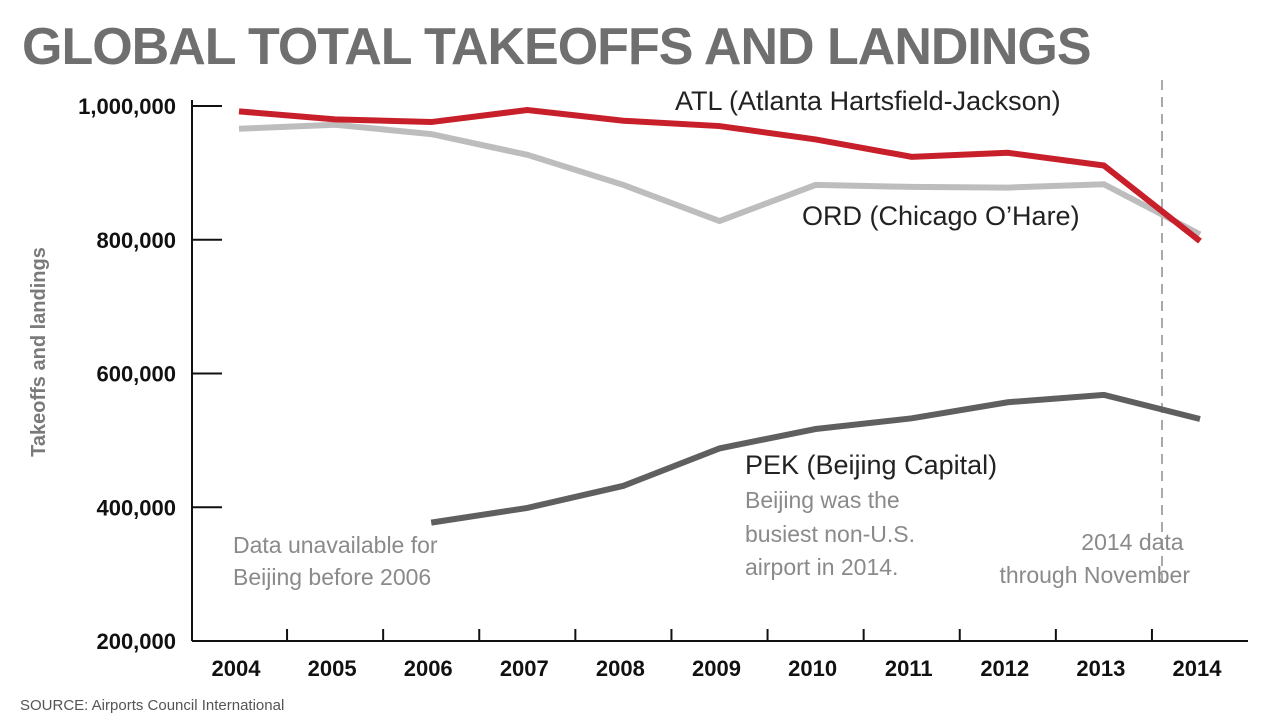  What do you see at coordinates (127, 106) in the screenshot?
I see `y-tick-label: 1,000,000` at bounding box center [127, 106].